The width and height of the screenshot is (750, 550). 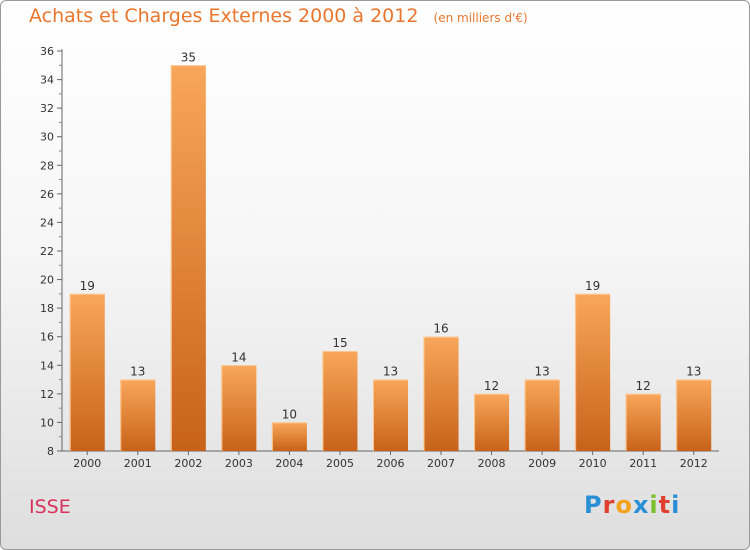 I want to click on y-tick-label: 30, so click(x=47, y=137).